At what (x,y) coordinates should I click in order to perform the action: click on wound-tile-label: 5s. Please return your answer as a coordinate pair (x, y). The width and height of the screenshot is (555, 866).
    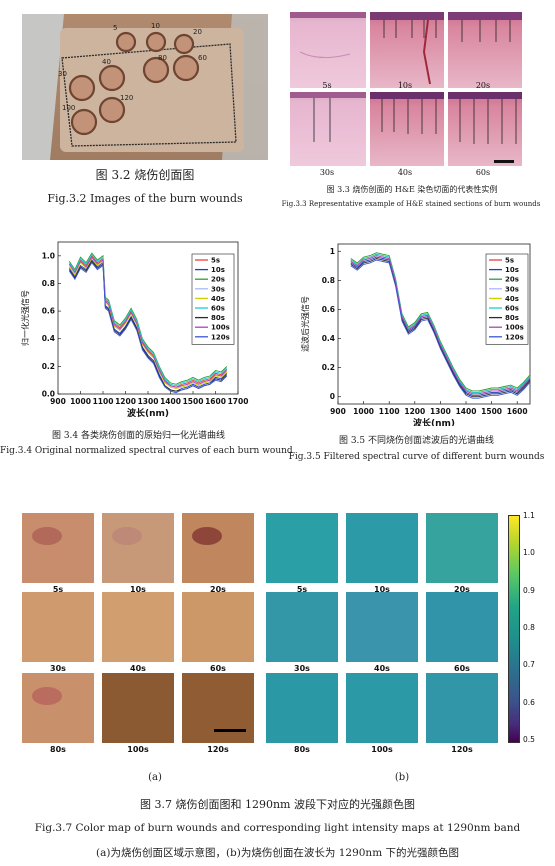
    Looking at the image, I should click on (58, 589).